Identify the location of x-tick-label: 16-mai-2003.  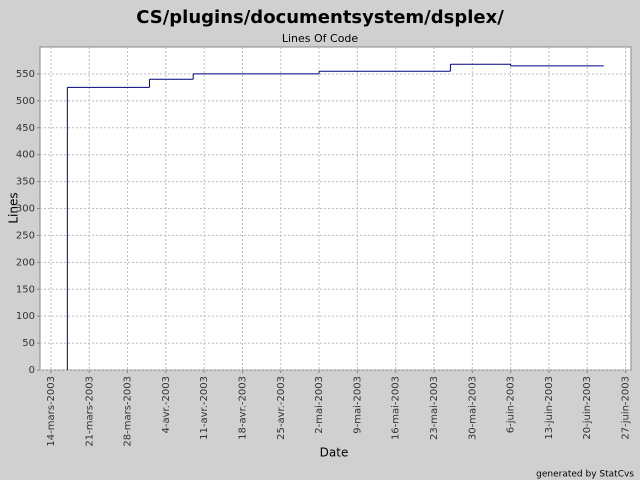
(396, 408).